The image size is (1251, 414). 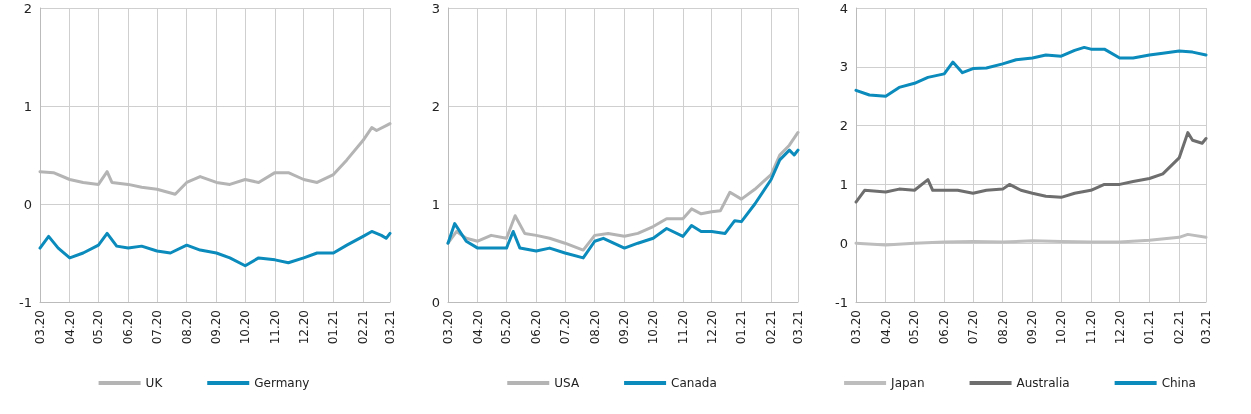 I want to click on legend-label: UK, so click(x=154, y=383).